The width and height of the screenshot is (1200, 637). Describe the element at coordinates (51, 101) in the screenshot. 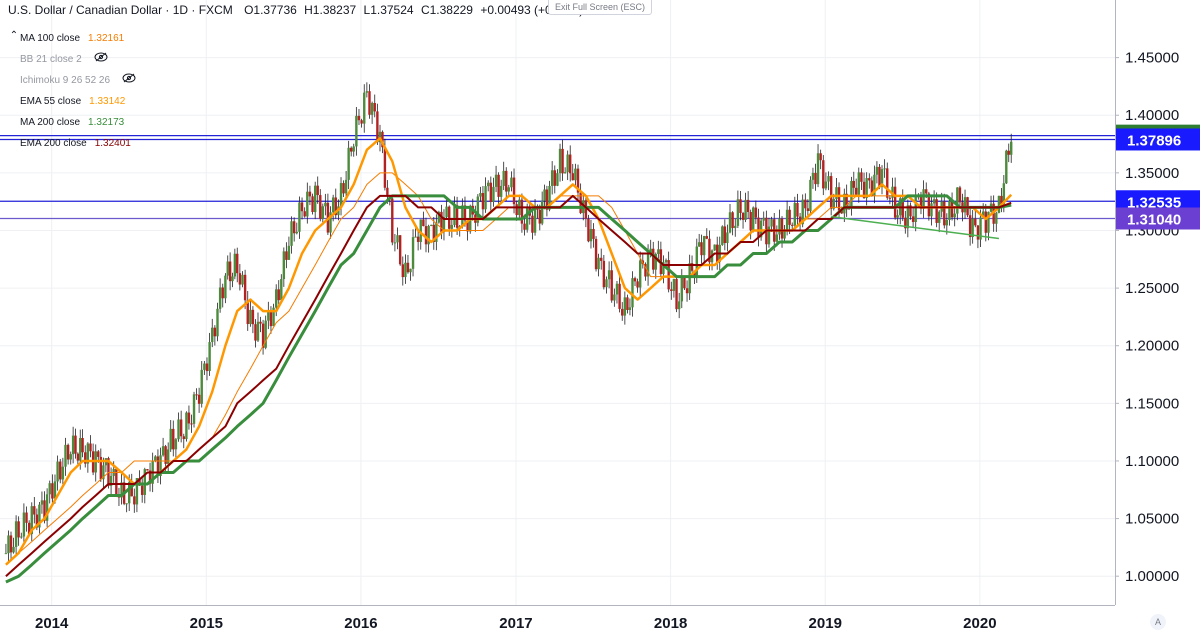

I see `legend-item-label: EMA 55 close` at that location.